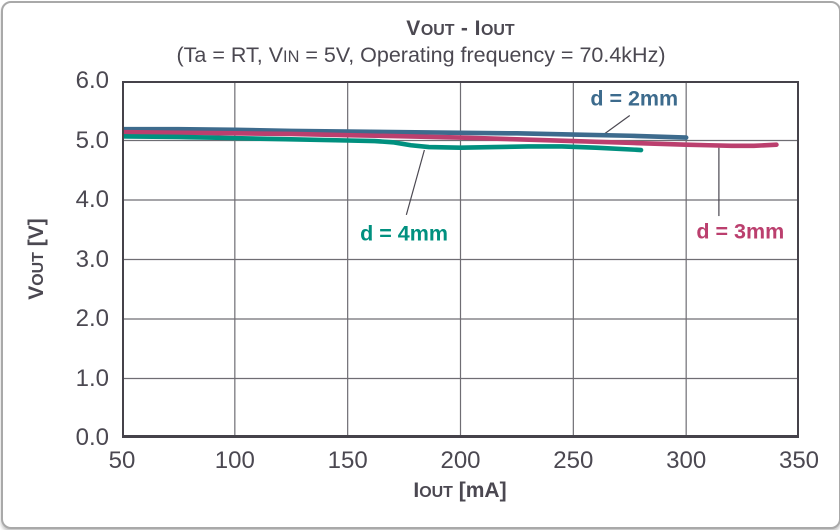  I want to click on label-text: - I, so click(467, 28).